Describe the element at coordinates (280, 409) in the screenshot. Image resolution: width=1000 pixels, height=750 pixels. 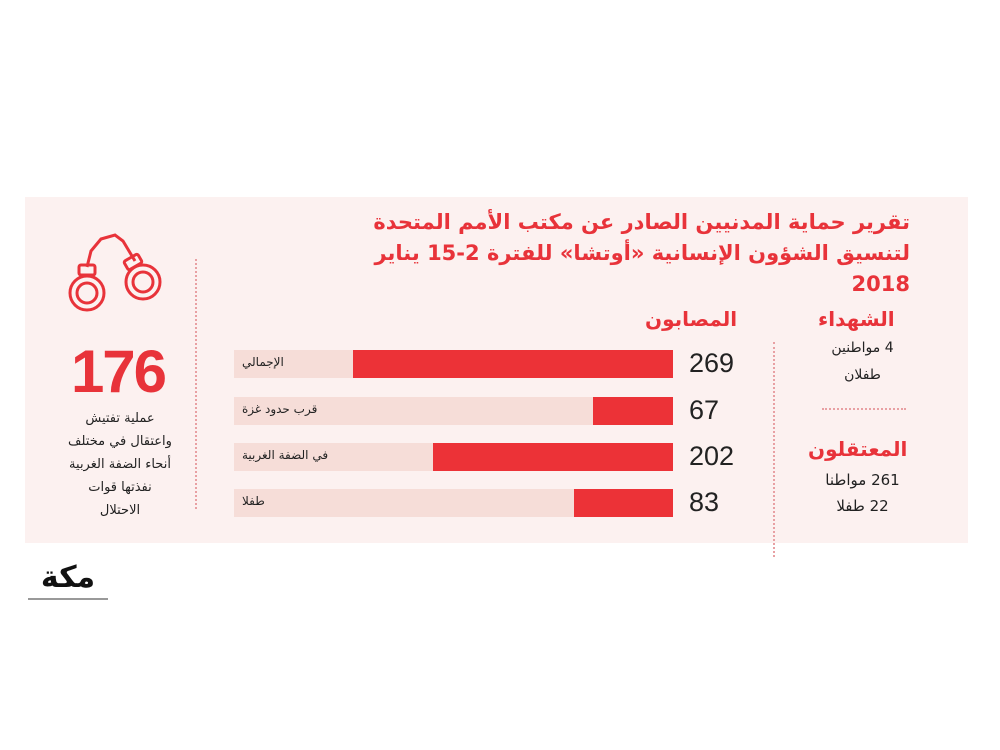
I see `bar-label: قرب حدود غزة` at that location.